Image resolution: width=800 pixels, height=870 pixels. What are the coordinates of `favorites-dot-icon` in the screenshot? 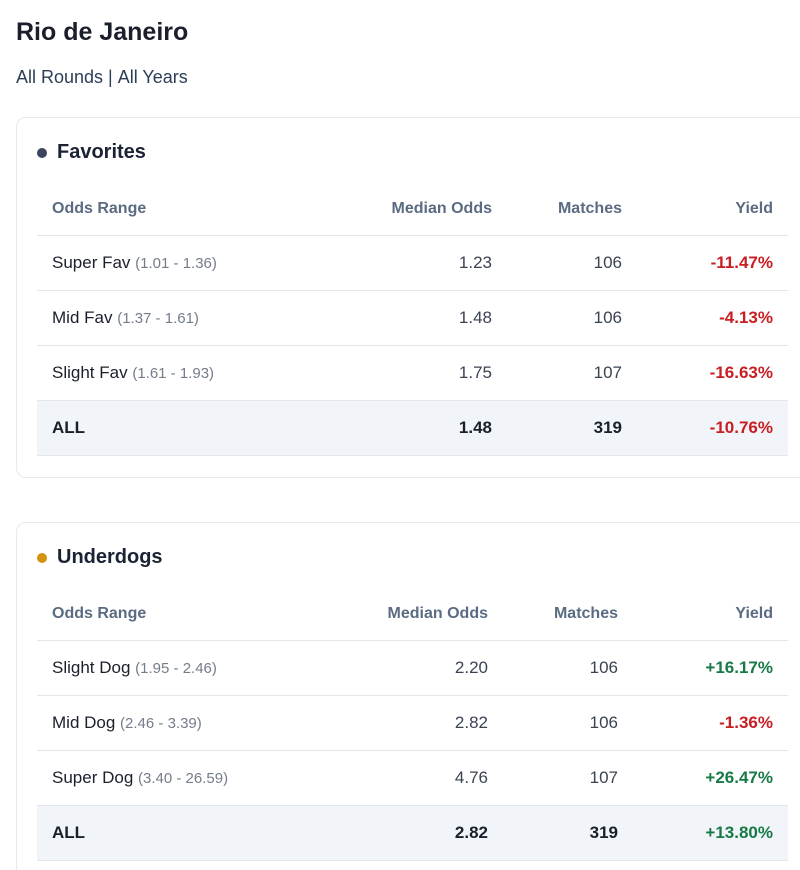 It's located at (42, 152).